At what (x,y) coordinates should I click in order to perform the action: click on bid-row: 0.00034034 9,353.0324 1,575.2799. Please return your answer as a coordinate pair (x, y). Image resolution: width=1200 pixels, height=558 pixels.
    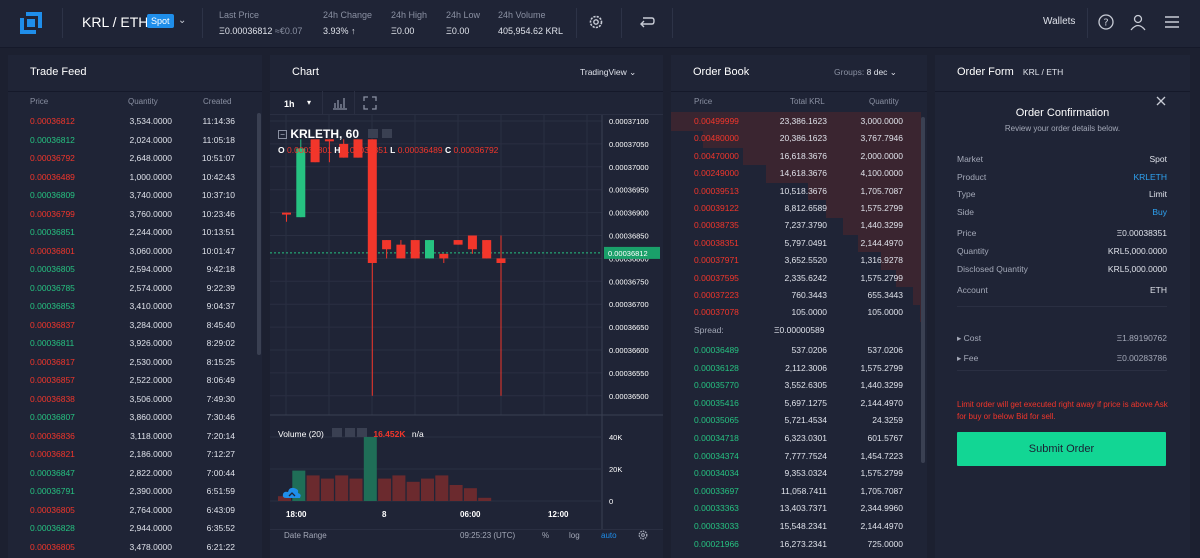
    Looking at the image, I should click on (796, 473).